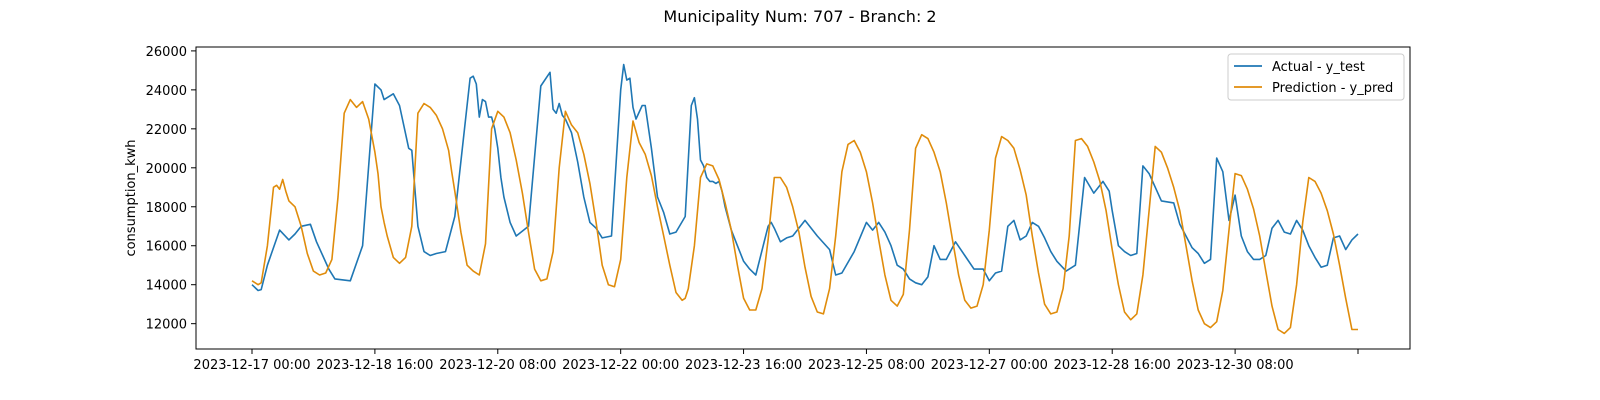 This screenshot has height=400, width=1600. What do you see at coordinates (131, 197) in the screenshot?
I see `y-axis-label: consumption_kwh` at bounding box center [131, 197].